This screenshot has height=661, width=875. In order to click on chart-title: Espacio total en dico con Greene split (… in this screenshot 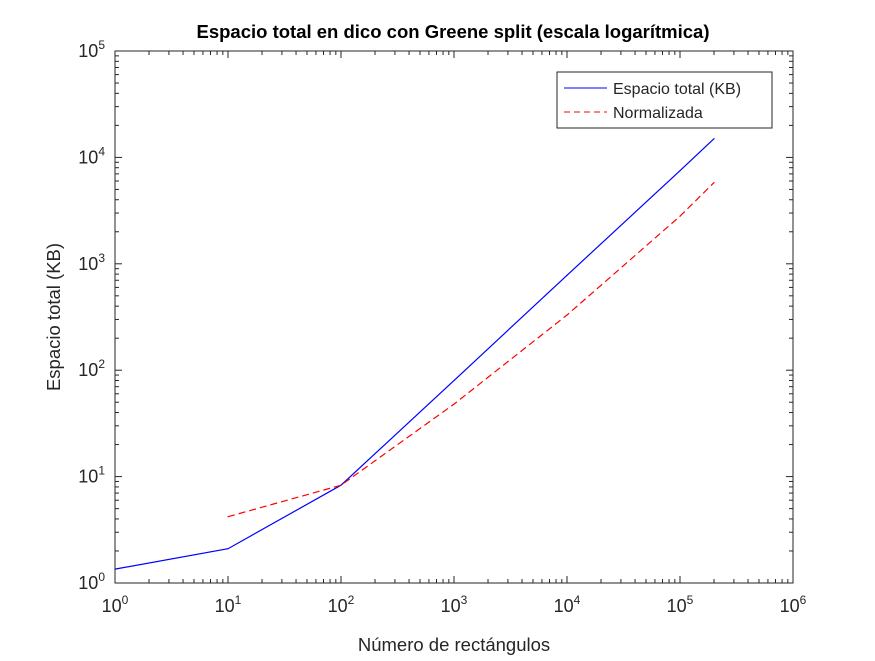, I will do `click(452, 31)`.